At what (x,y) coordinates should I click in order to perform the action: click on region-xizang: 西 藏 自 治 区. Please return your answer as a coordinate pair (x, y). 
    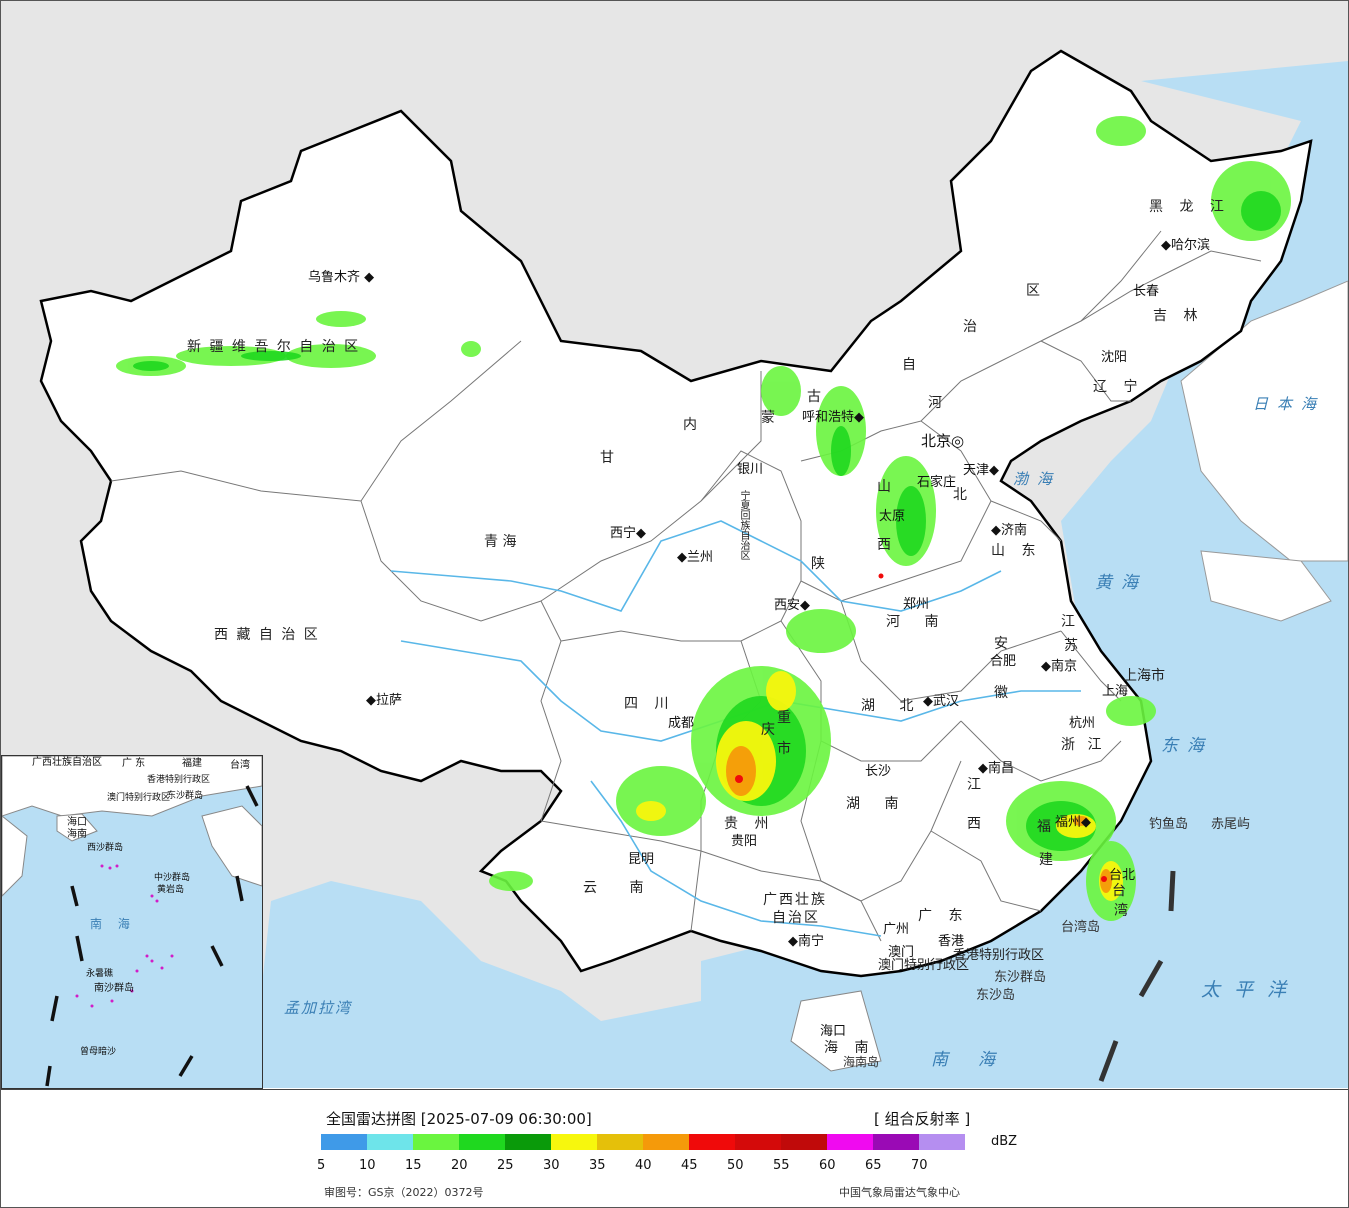
    Looking at the image, I should click on (267, 635).